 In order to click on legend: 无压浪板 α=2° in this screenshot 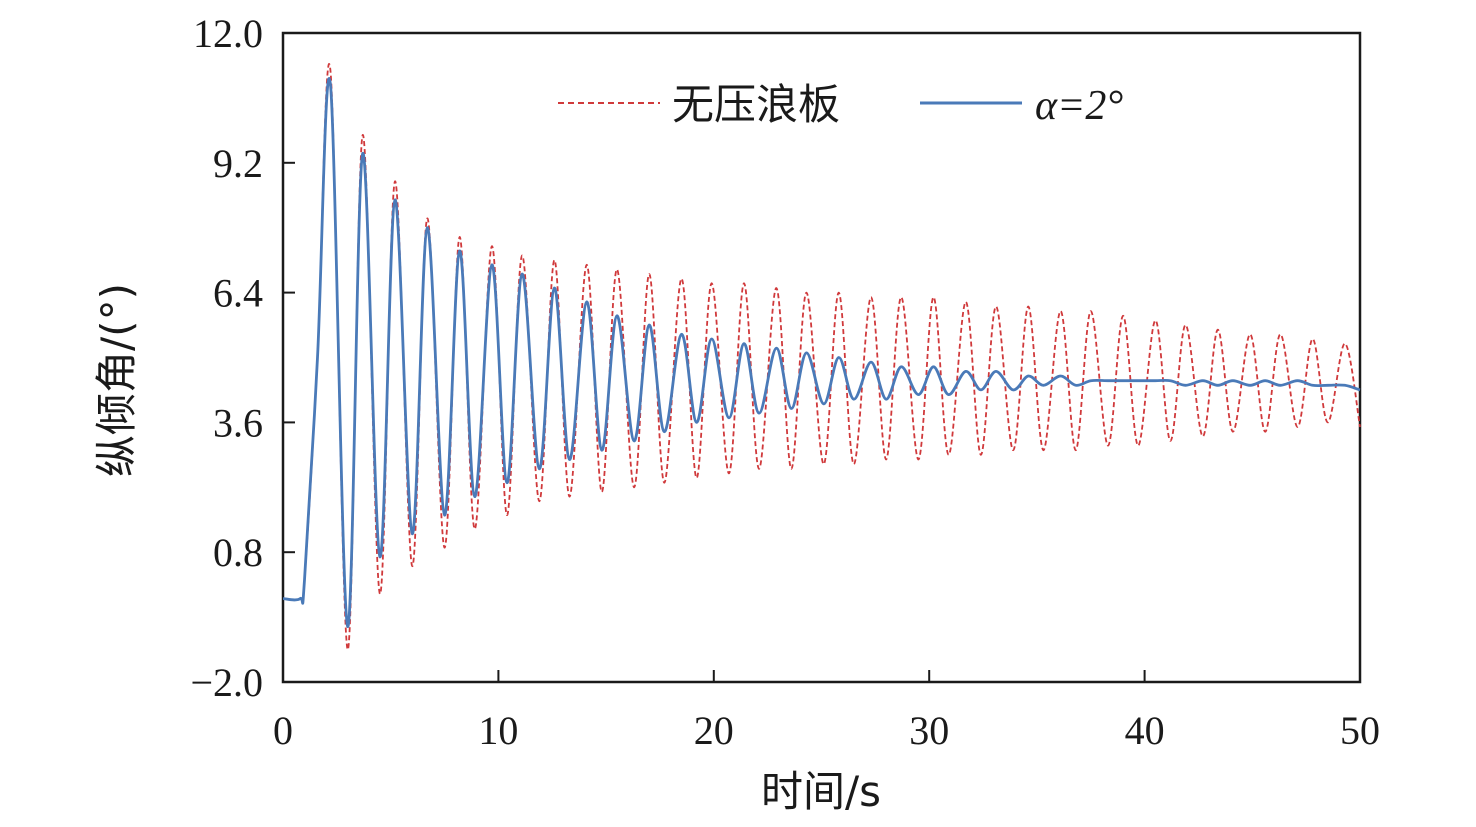, I will do `click(840, 104)`.